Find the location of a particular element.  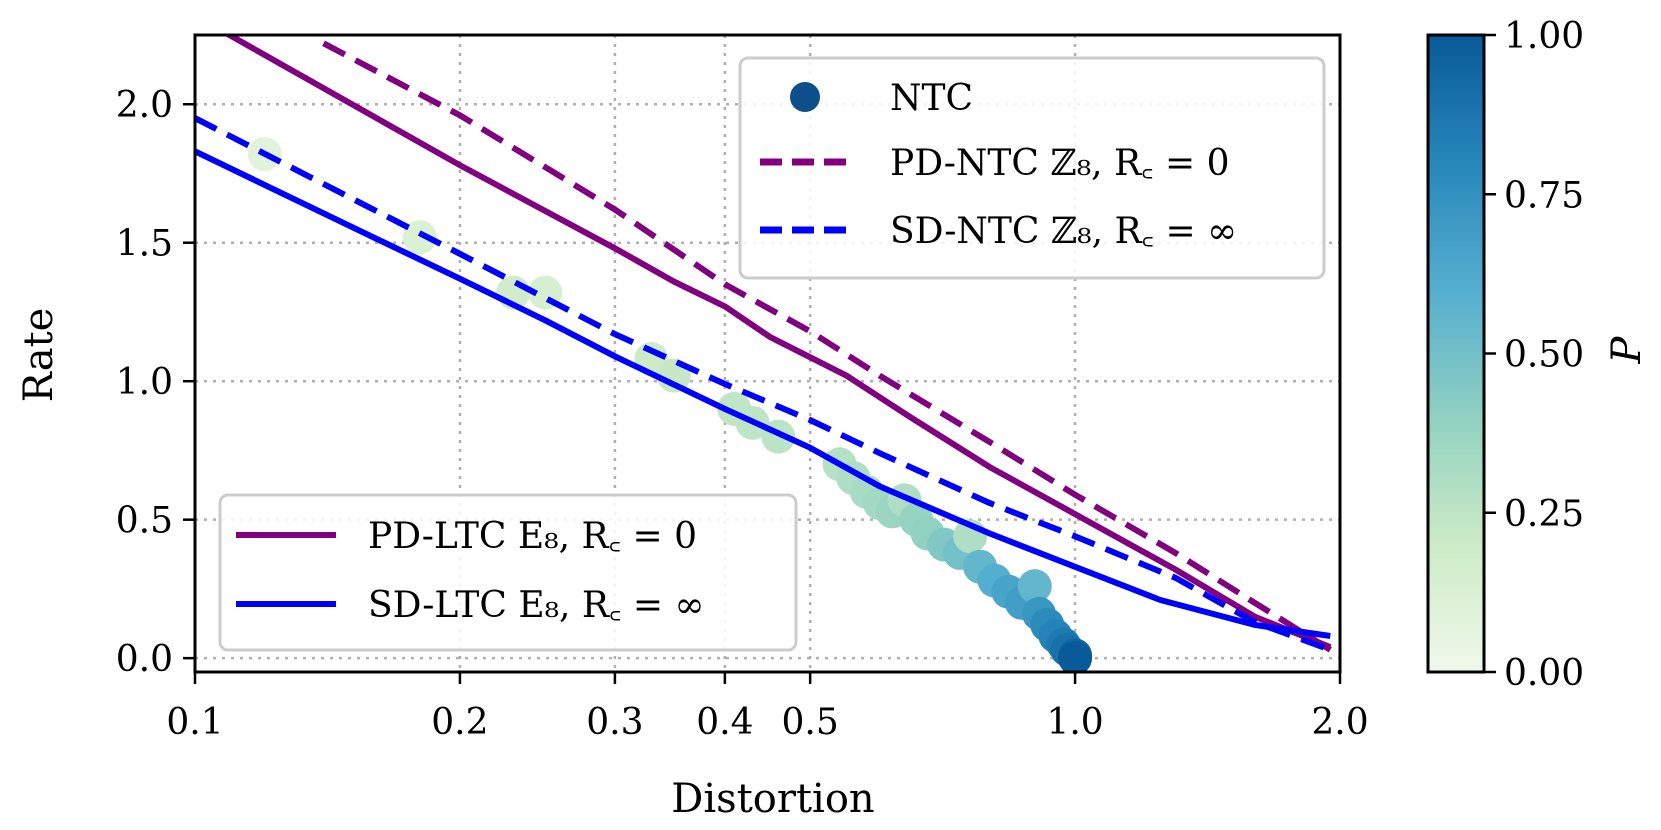

y-tick-label: 0.0 is located at coordinates (144, 659).